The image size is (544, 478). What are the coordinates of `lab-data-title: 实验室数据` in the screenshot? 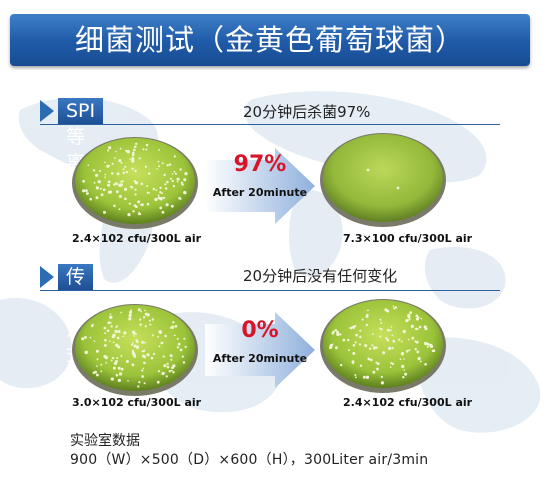 It's located at (105, 441).